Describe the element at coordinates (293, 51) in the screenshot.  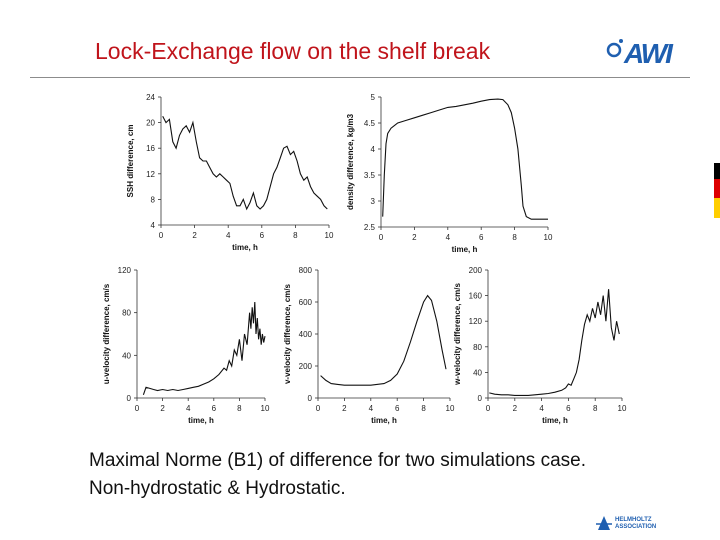
I see `slide-title: Lock-Exchange flow on the shelf break` at that location.